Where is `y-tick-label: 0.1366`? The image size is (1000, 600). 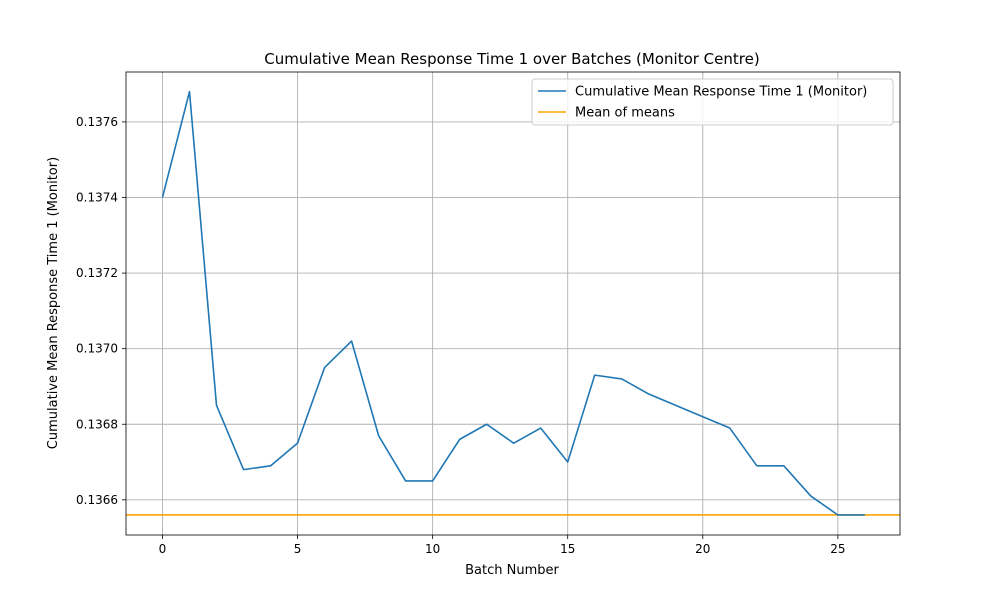
y-tick-label: 0.1366 is located at coordinates (97, 500).